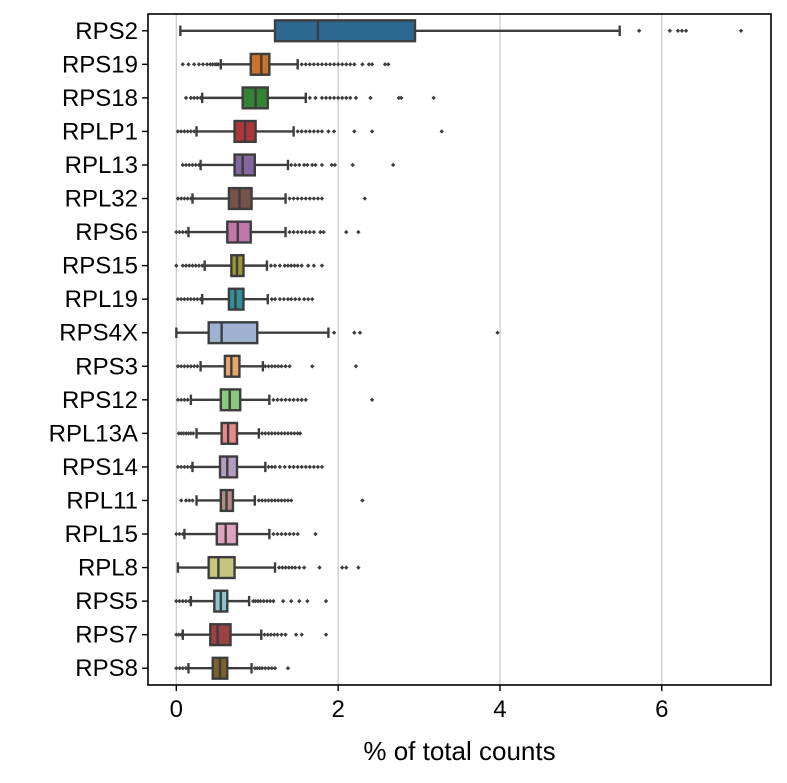 This screenshot has height=783, width=787. What do you see at coordinates (337, 333) in the screenshot?
I see `box-rps4x` at bounding box center [337, 333].